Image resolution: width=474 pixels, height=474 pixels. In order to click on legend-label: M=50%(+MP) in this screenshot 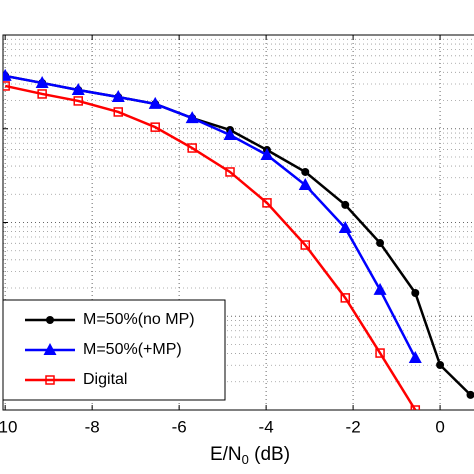, I will do `click(132, 349)`.